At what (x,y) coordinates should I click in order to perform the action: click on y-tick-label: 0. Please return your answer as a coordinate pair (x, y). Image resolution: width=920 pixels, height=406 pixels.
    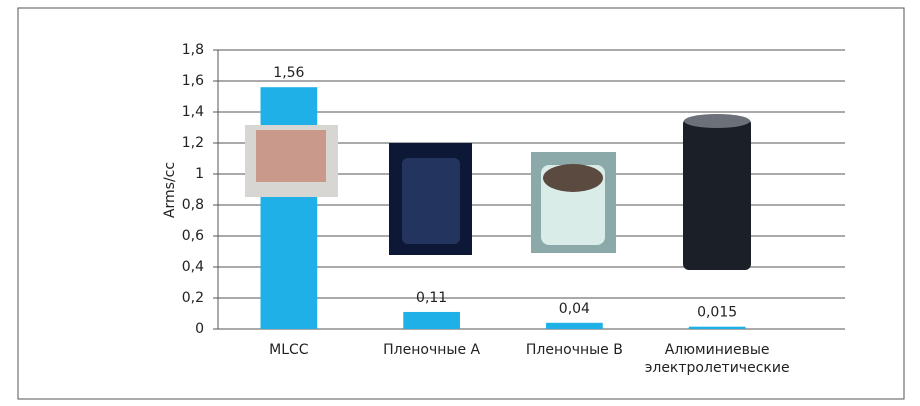
    Looking at the image, I should click on (199, 329).